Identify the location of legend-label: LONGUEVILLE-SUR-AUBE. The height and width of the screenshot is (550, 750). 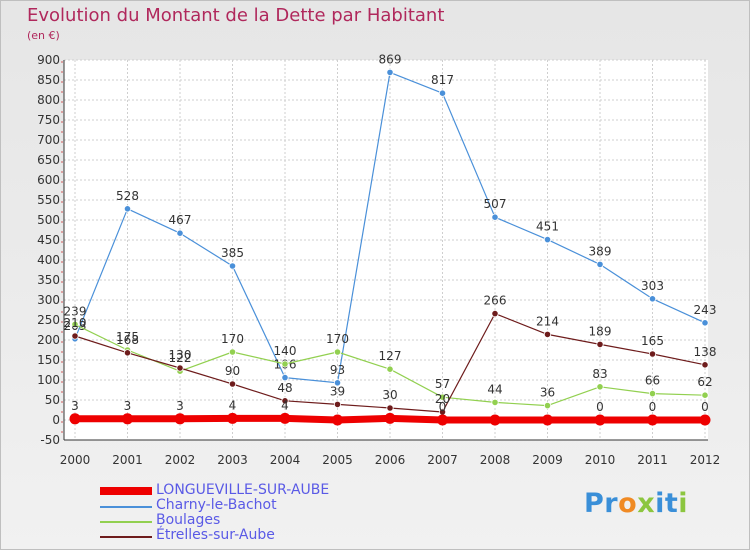
(243, 490).